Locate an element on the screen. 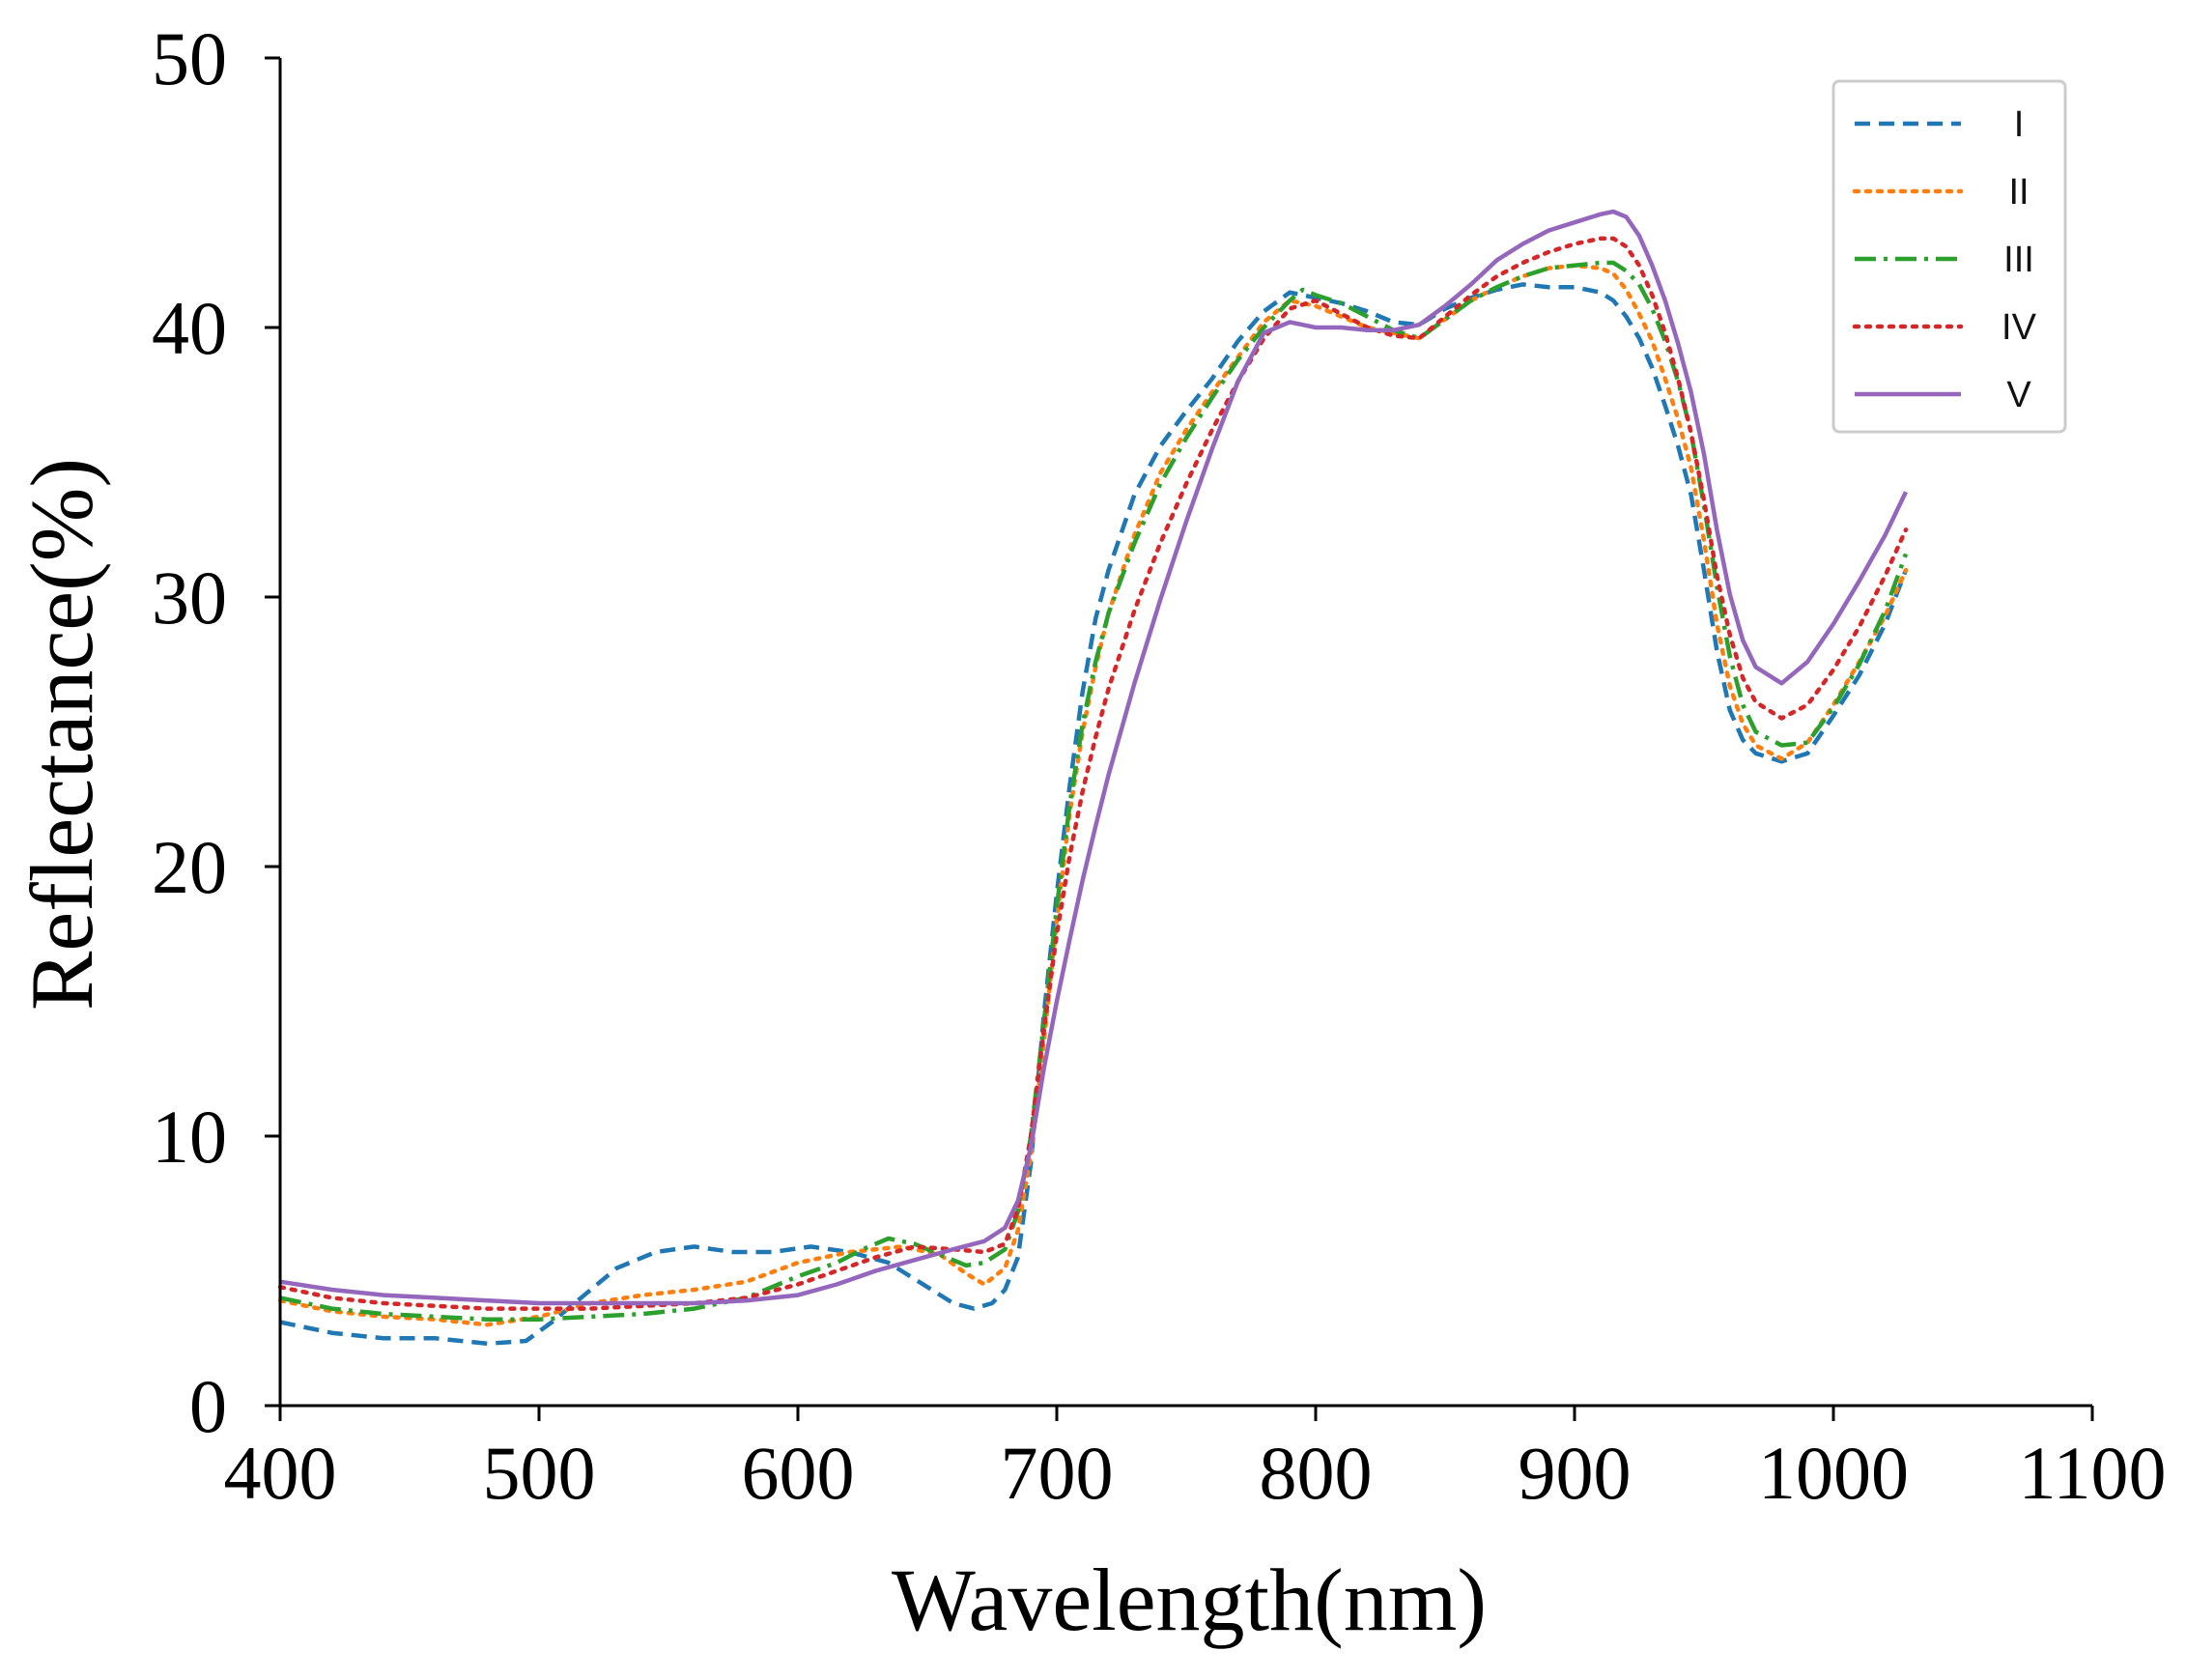 The width and height of the screenshot is (2186, 1680). y-tick-label: 20 is located at coordinates (189, 867).